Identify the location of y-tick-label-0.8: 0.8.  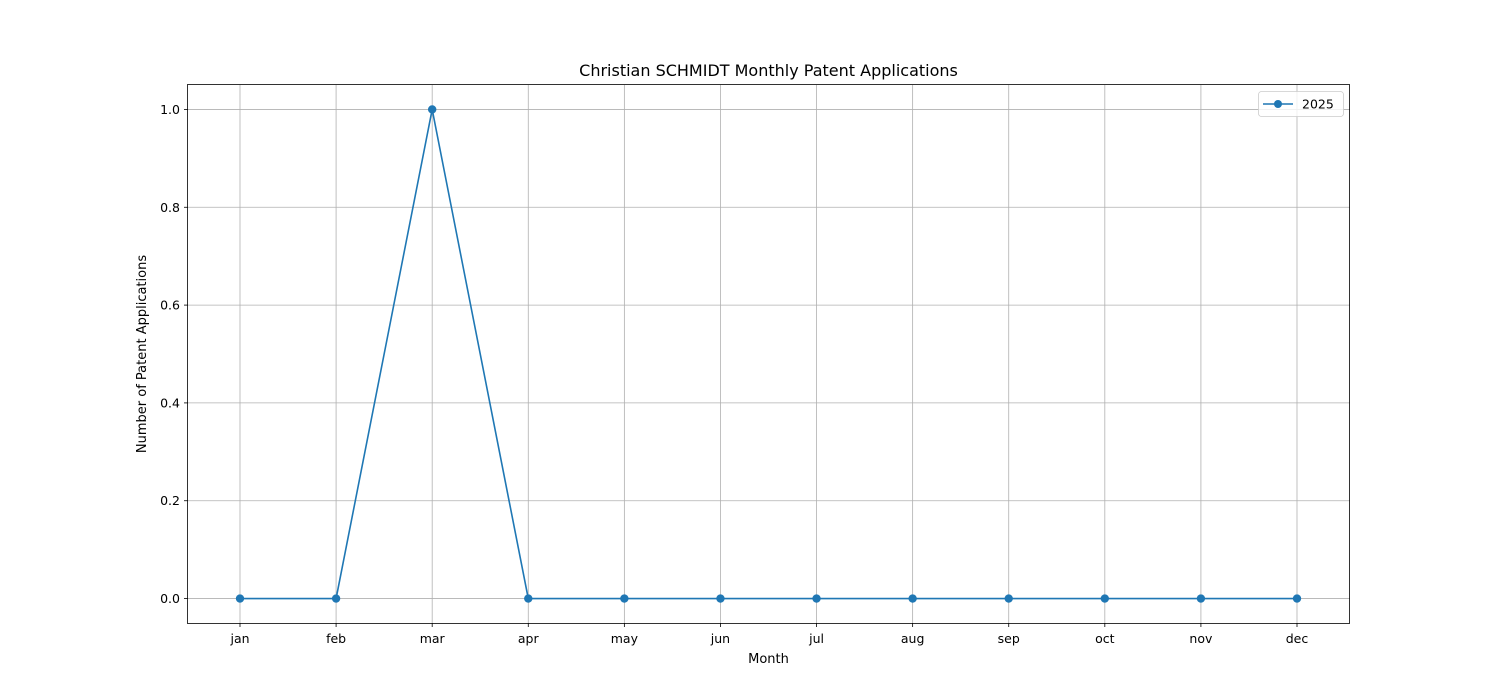
(170, 207).